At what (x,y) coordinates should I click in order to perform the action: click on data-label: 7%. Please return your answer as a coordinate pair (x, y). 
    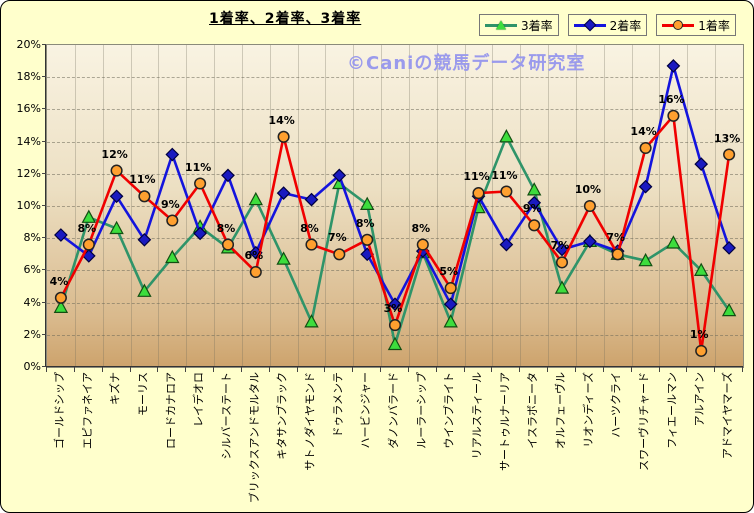
    Looking at the image, I should click on (337, 238).